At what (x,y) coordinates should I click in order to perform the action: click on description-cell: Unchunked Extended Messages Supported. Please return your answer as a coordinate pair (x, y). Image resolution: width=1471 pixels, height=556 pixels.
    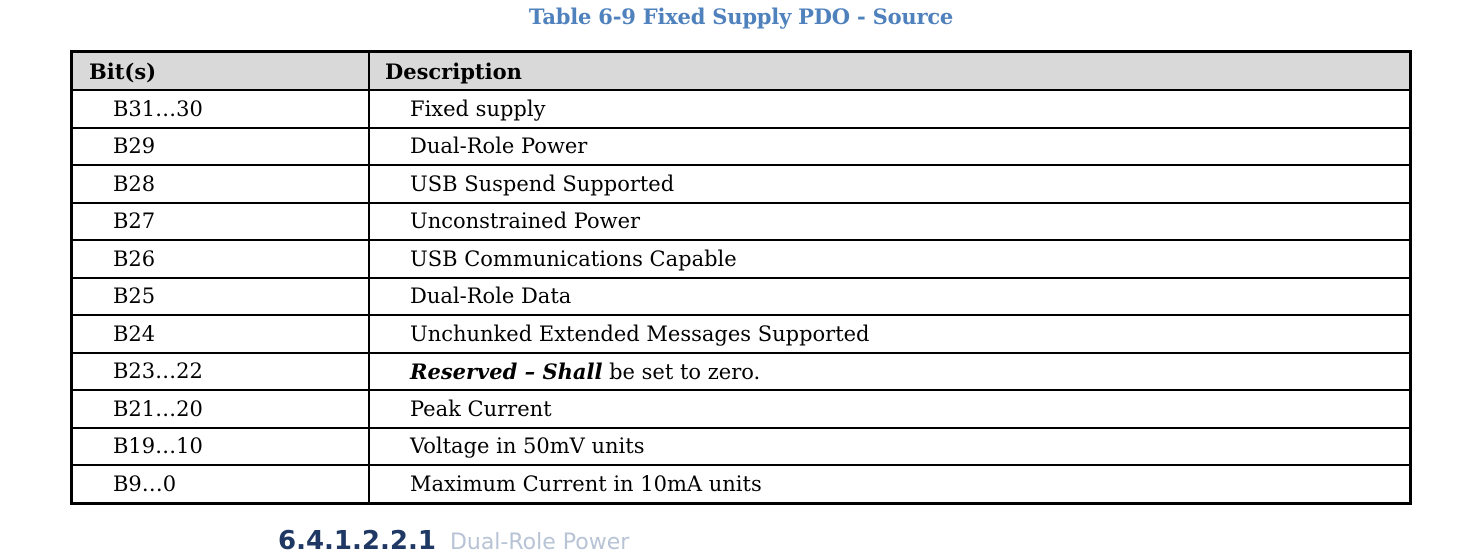
    Looking at the image, I should click on (890, 334).